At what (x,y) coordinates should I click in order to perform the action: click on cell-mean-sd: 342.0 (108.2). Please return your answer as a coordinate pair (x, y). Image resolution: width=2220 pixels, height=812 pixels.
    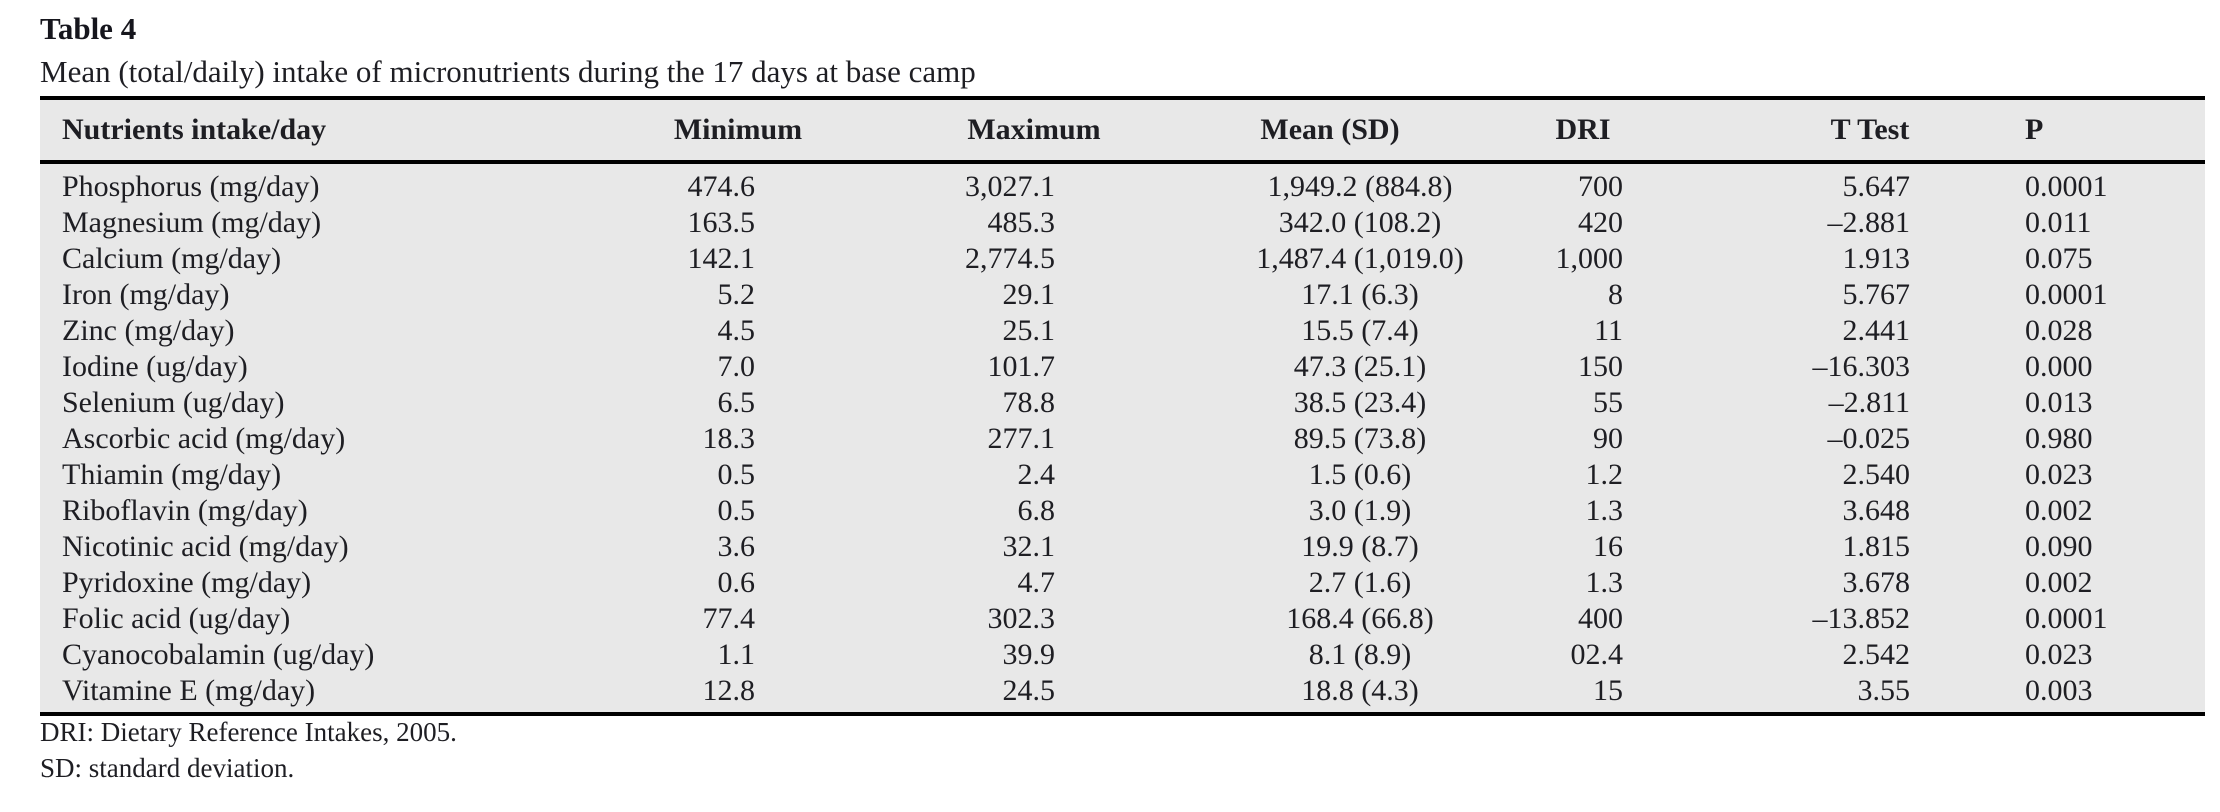
    Looking at the image, I should click on (1360, 222).